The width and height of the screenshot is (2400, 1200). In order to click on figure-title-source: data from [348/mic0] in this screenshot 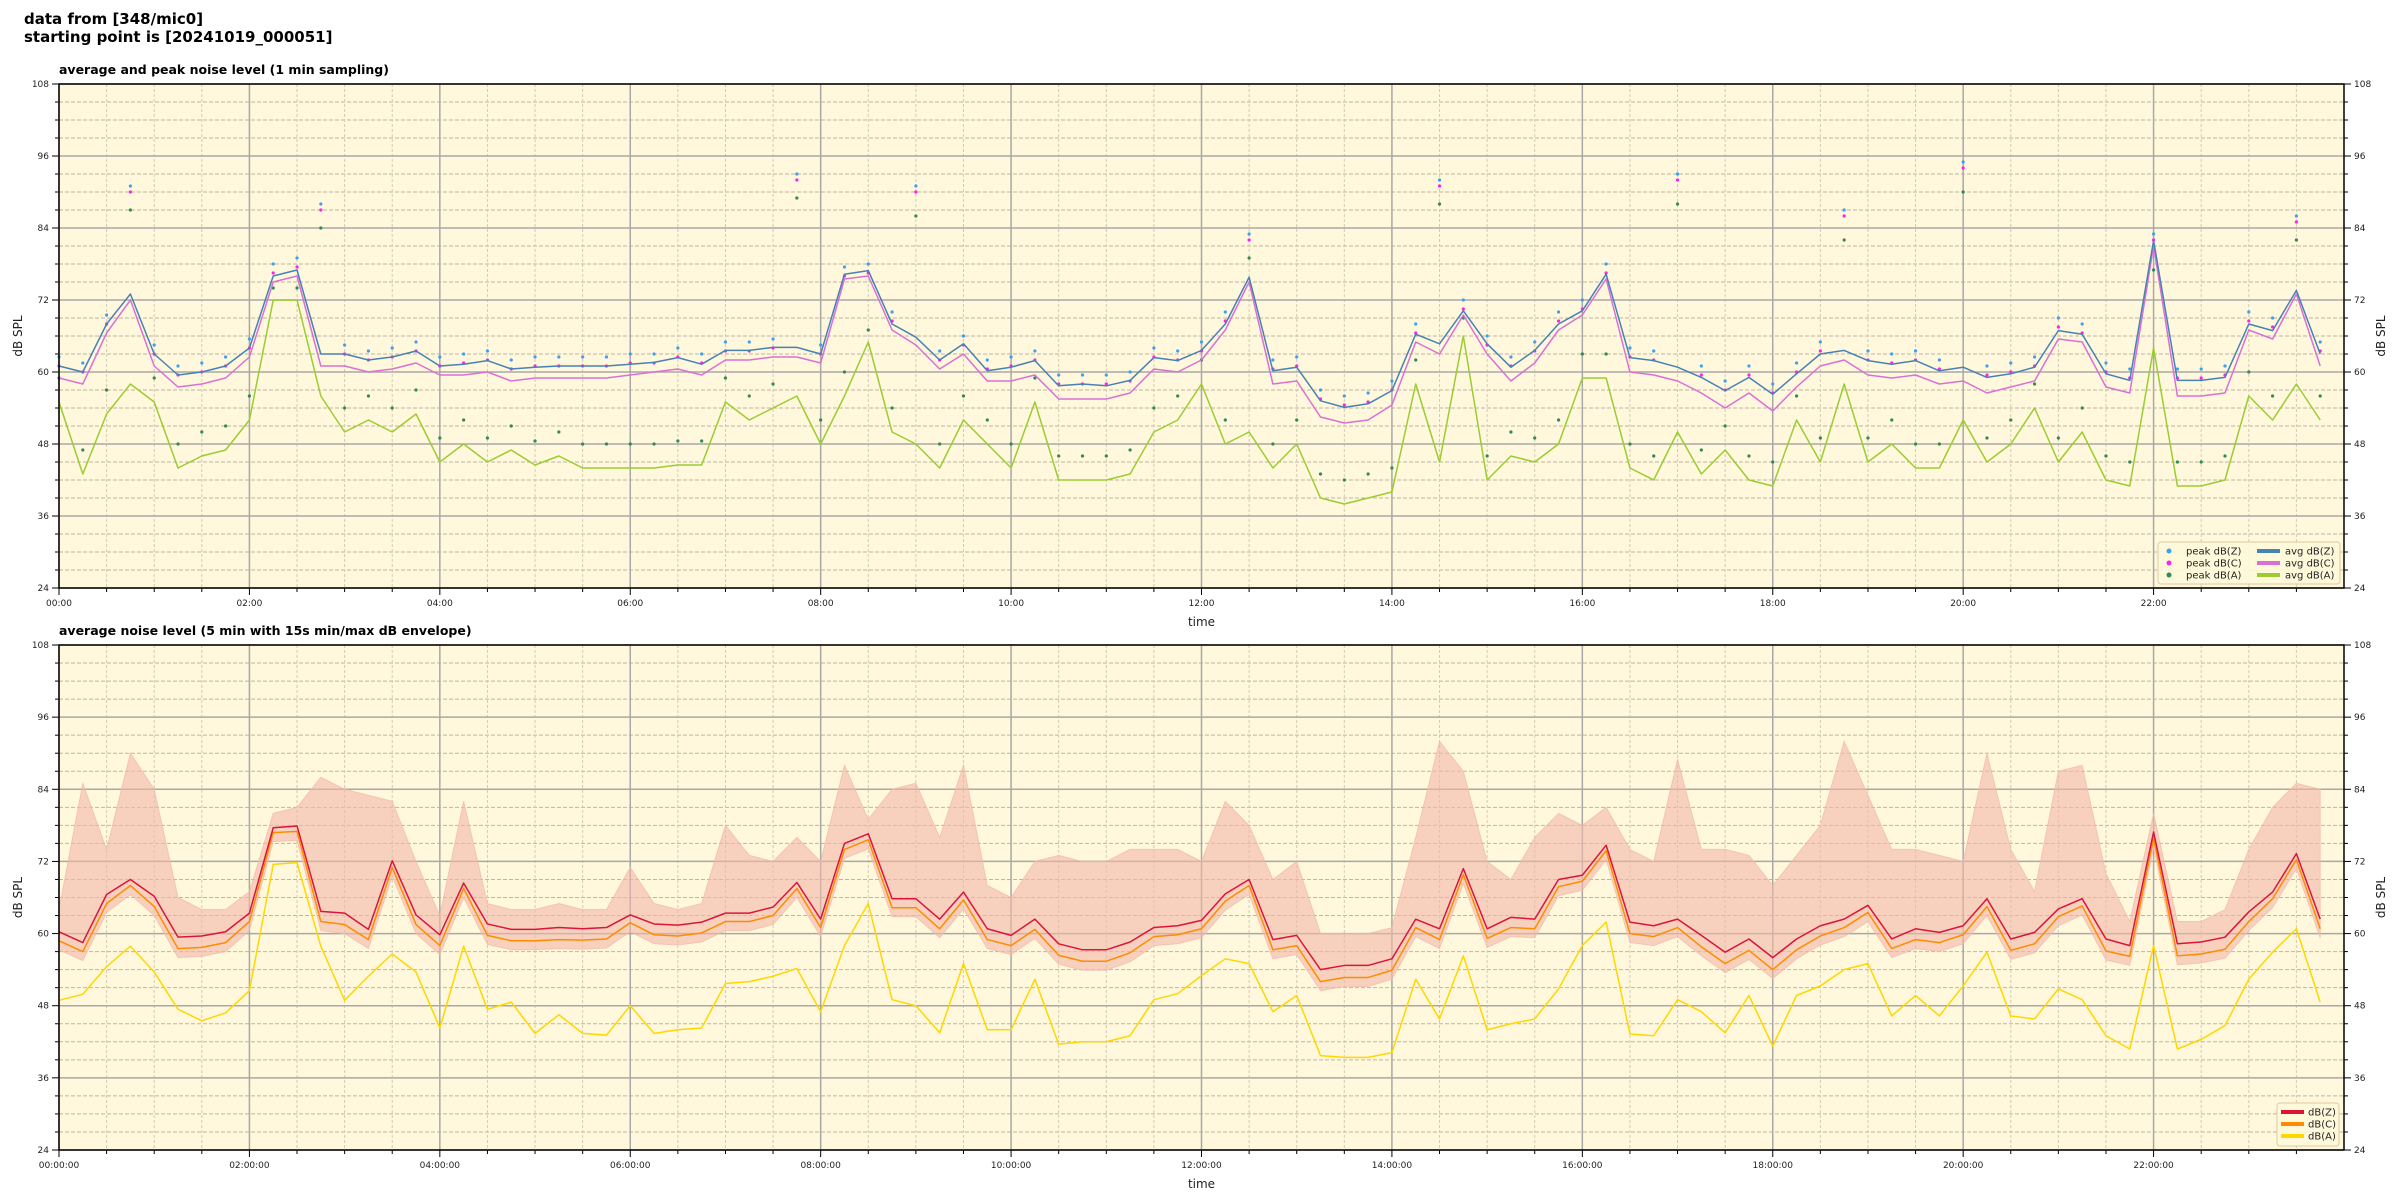, I will do `click(114, 19)`.